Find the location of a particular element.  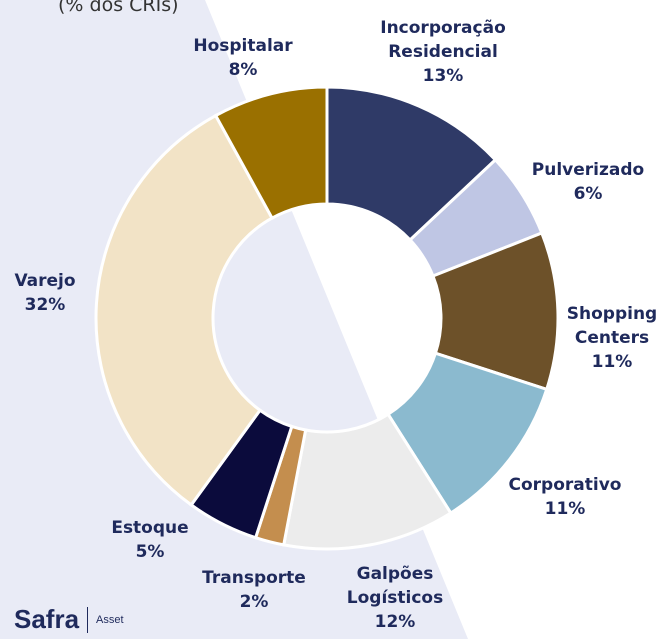

category-name: Transporte is located at coordinates (254, 578).